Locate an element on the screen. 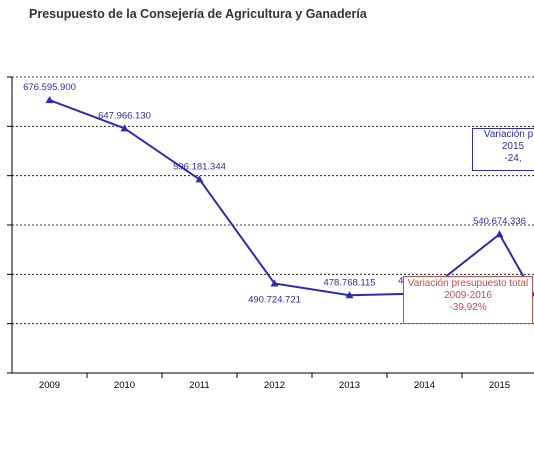 The image size is (534, 462). data-label: 676.595.900 is located at coordinates (49, 87).